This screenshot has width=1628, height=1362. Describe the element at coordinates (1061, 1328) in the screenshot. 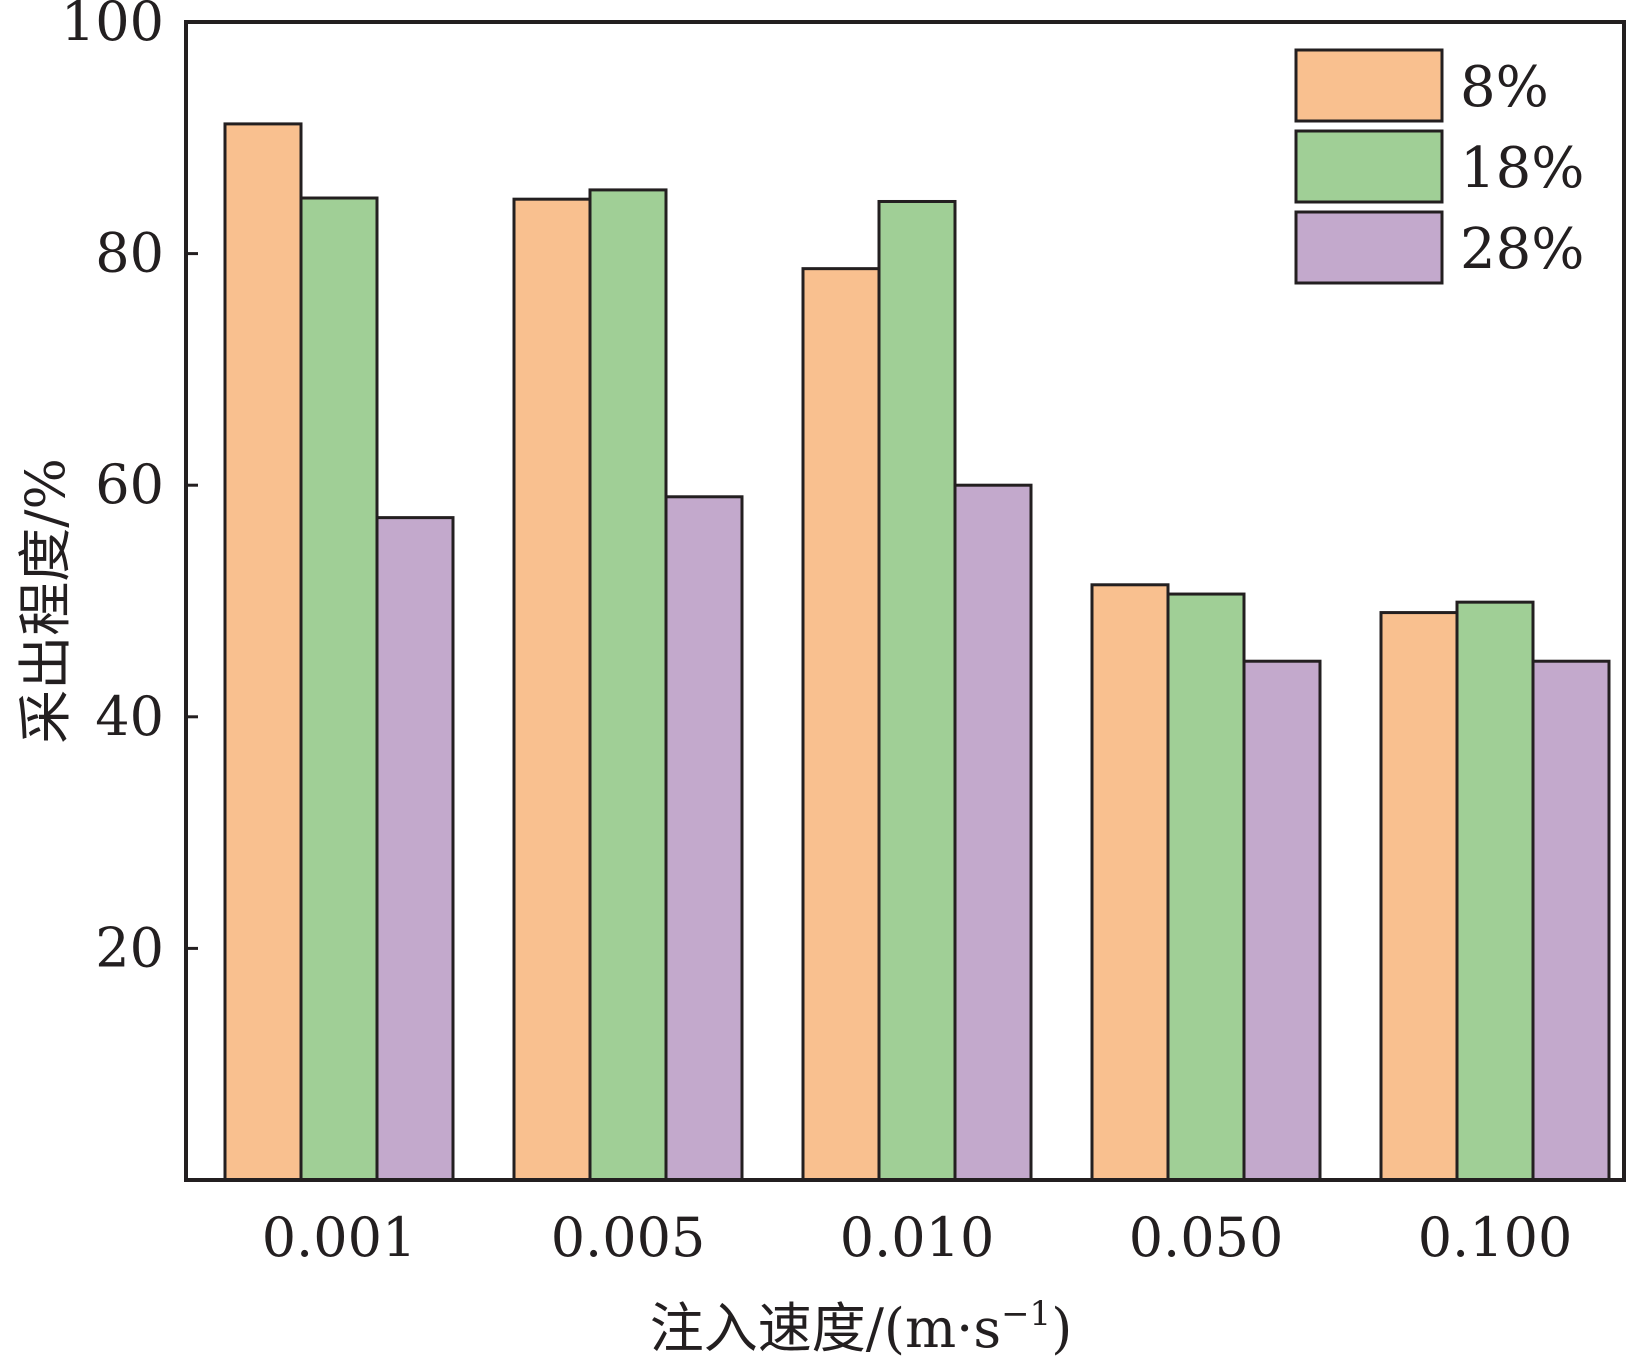

I see `x-axis-label-close: )` at that location.